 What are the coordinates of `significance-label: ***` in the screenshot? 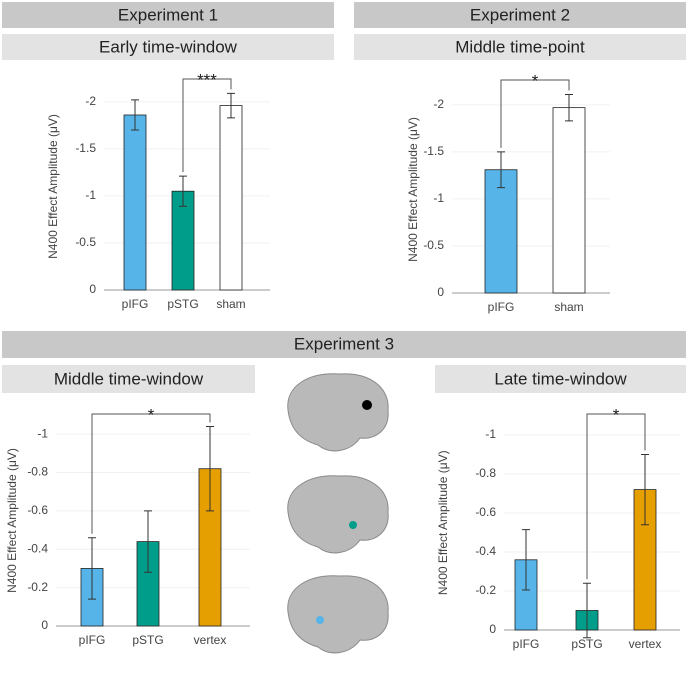 It's located at (207, 79).